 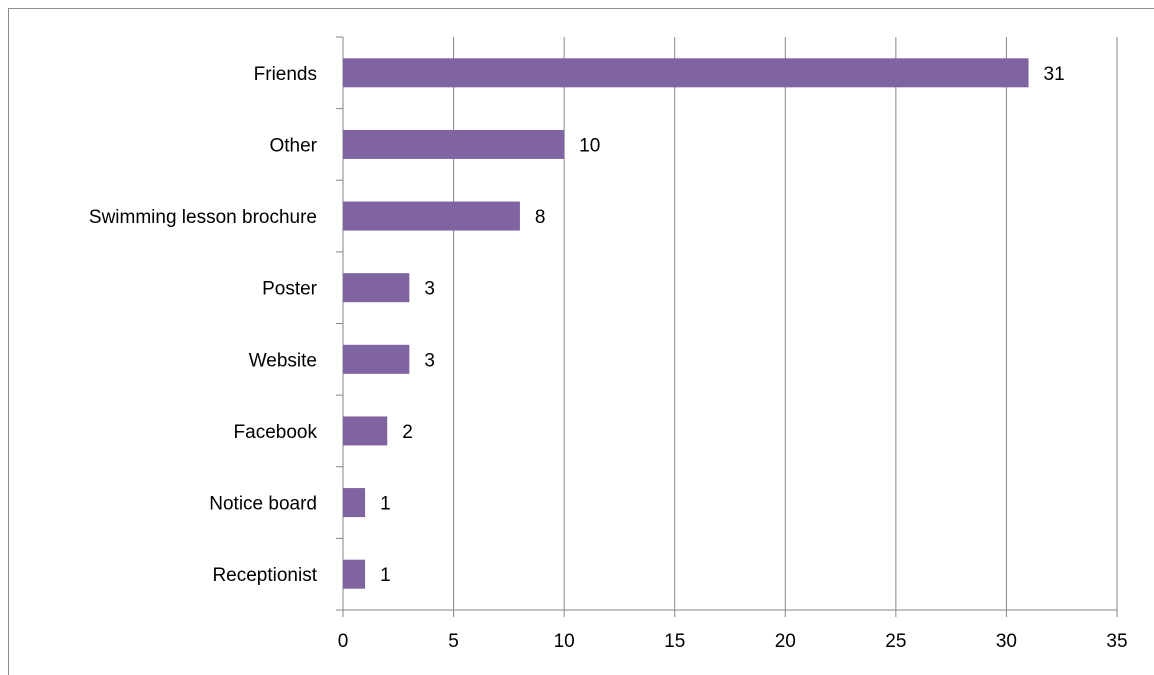 I want to click on x-tick-label: 20, so click(x=785, y=641).